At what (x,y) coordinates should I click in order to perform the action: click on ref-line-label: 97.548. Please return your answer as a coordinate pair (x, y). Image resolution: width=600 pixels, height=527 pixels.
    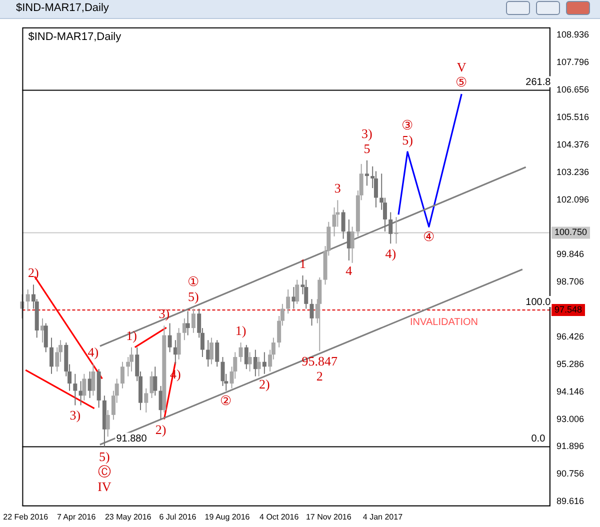
    Looking at the image, I should click on (568, 309).